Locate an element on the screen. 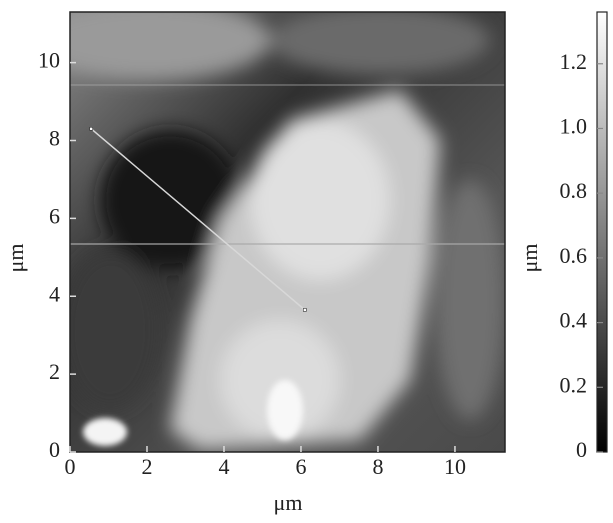 This screenshot has width=613, height=523. colorbar-tick-label: 0.6 is located at coordinates (574, 255).